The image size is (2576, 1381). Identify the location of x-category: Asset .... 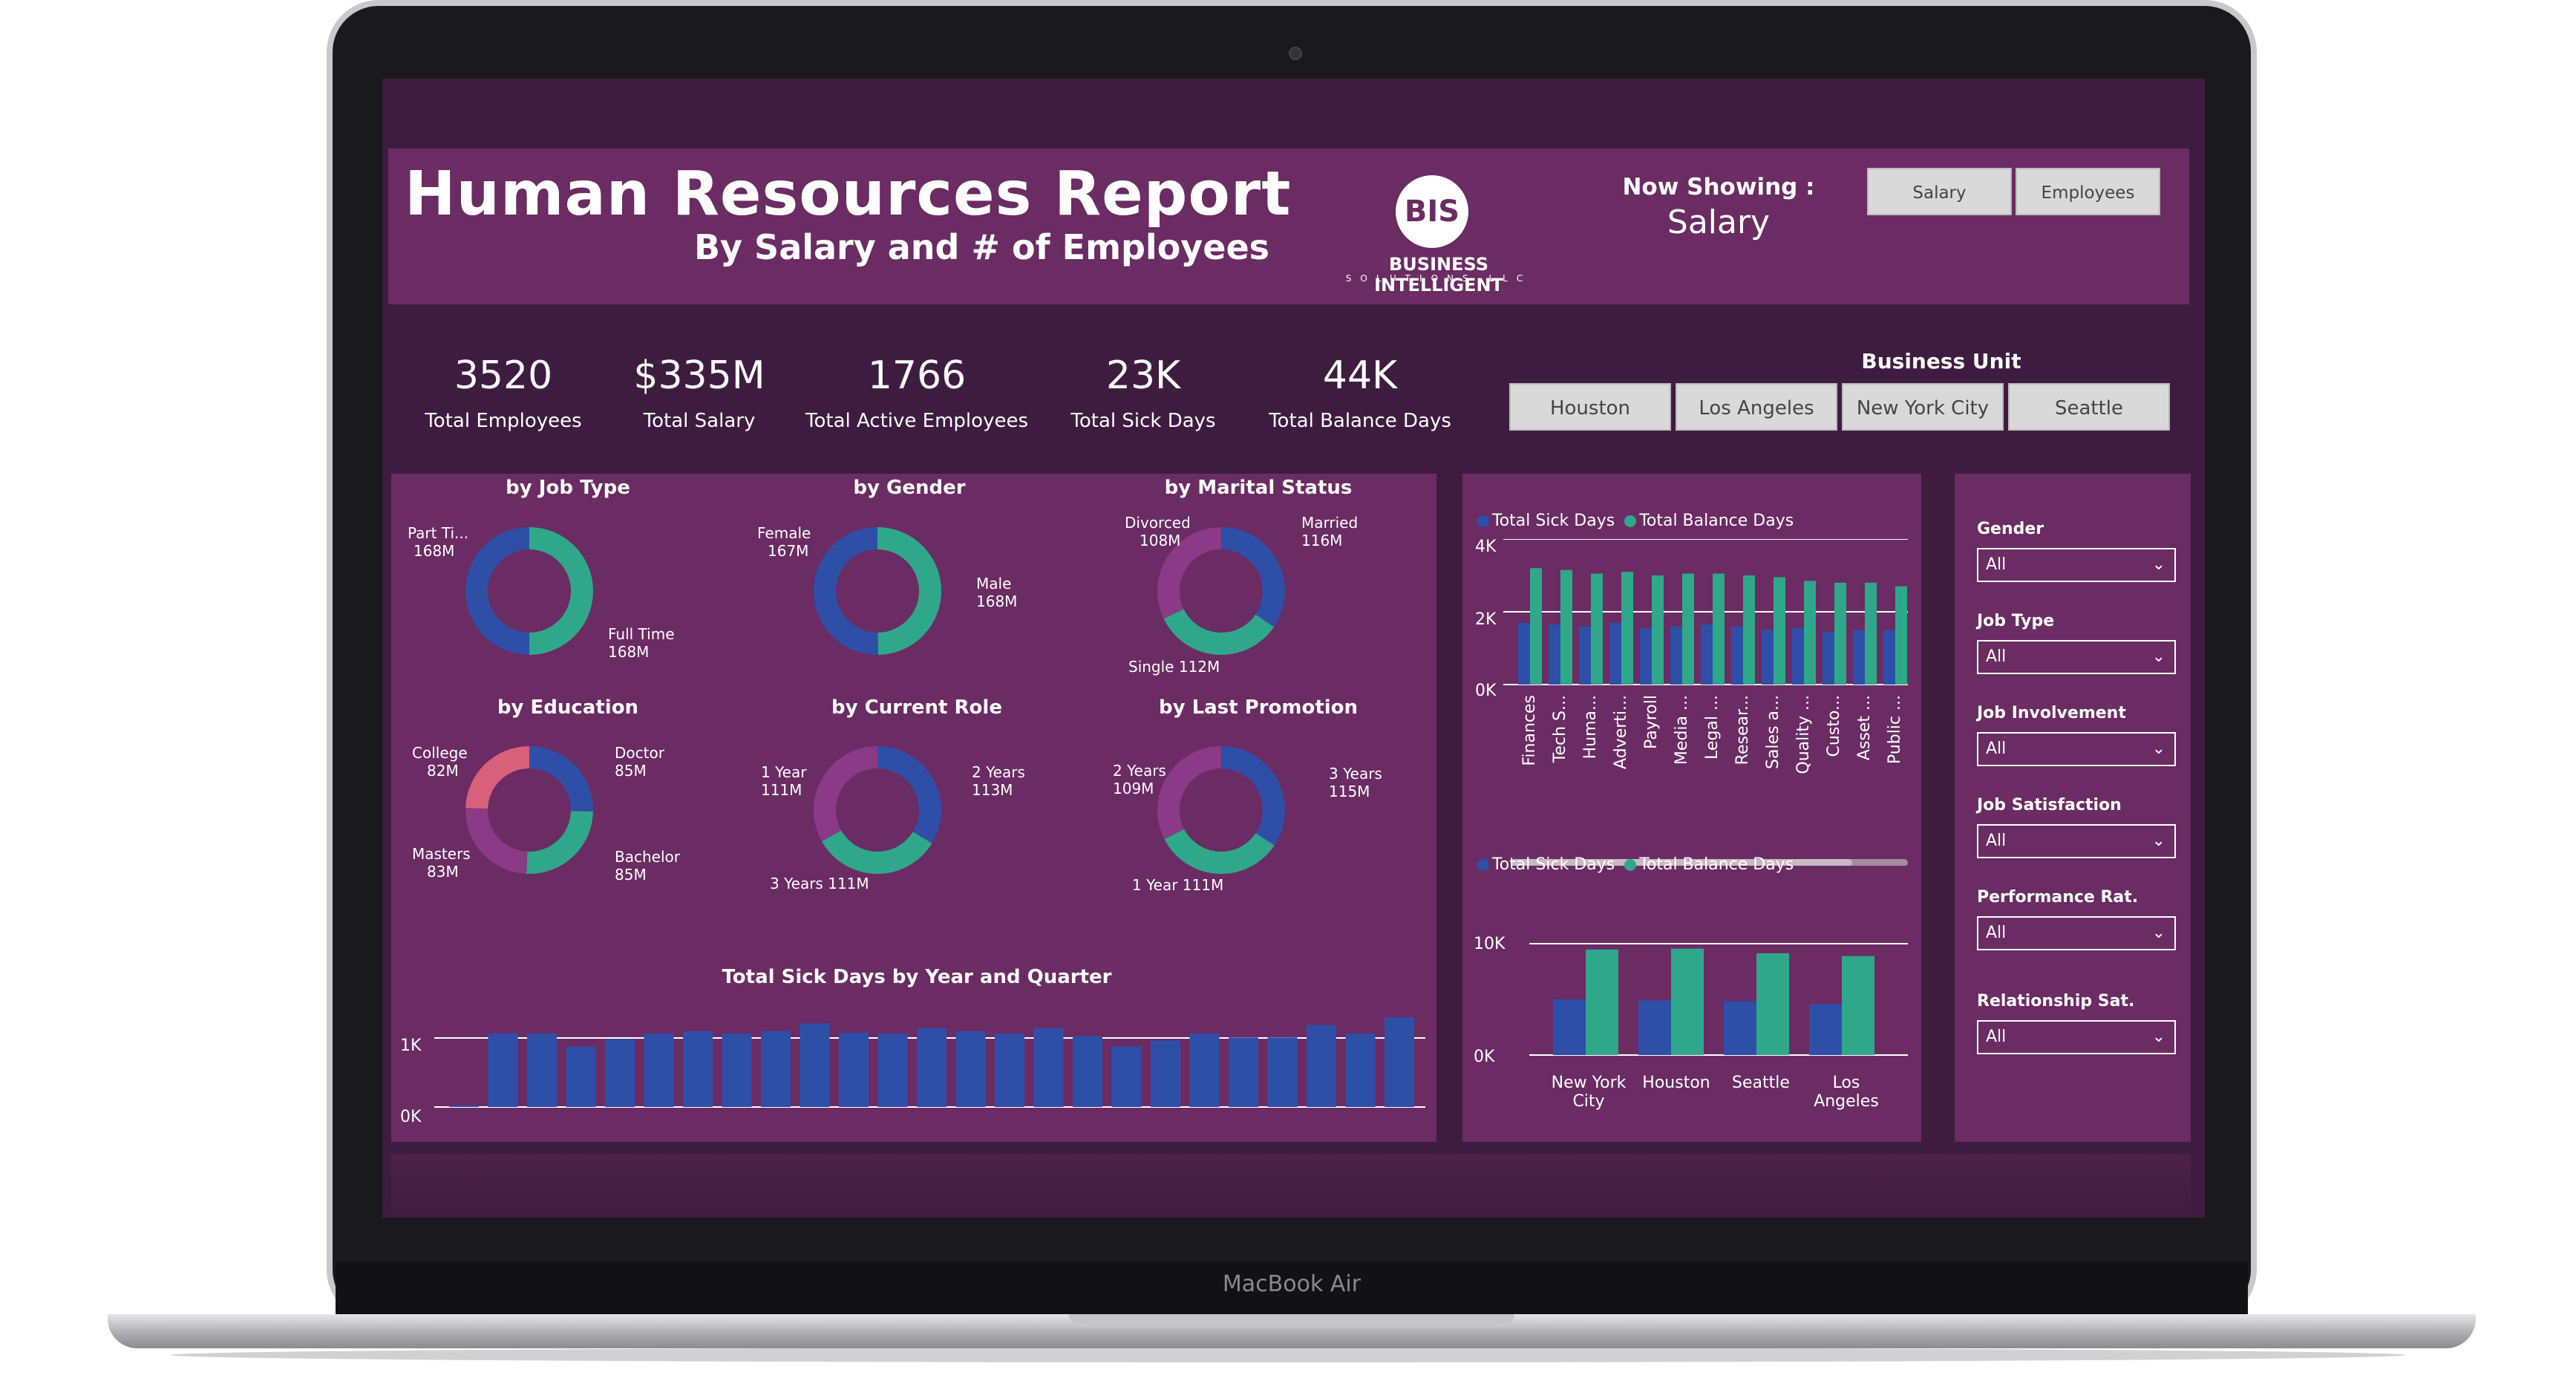
(1864, 727).